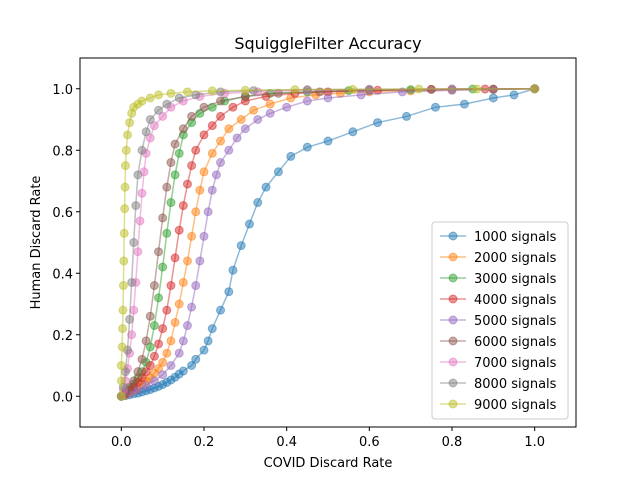 This screenshot has width=640, height=480. Describe the element at coordinates (515, 363) in the screenshot. I see `legend-label: 7000 signals` at that location.